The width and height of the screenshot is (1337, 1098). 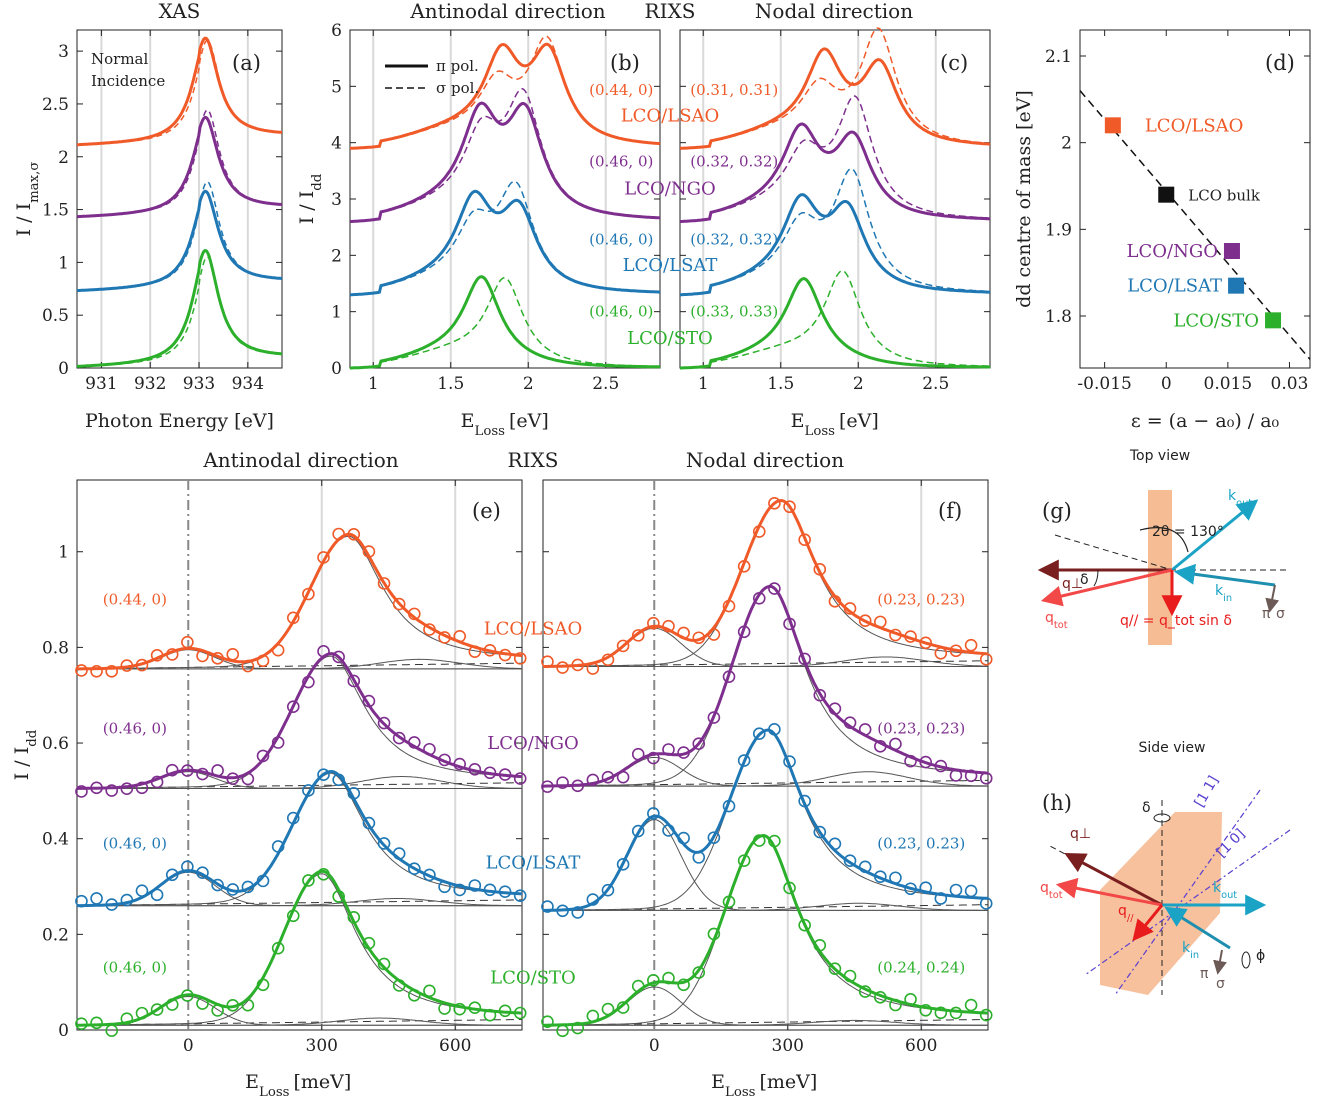 What do you see at coordinates (299, 1022) in the screenshot?
I see `background-e` at bounding box center [299, 1022].